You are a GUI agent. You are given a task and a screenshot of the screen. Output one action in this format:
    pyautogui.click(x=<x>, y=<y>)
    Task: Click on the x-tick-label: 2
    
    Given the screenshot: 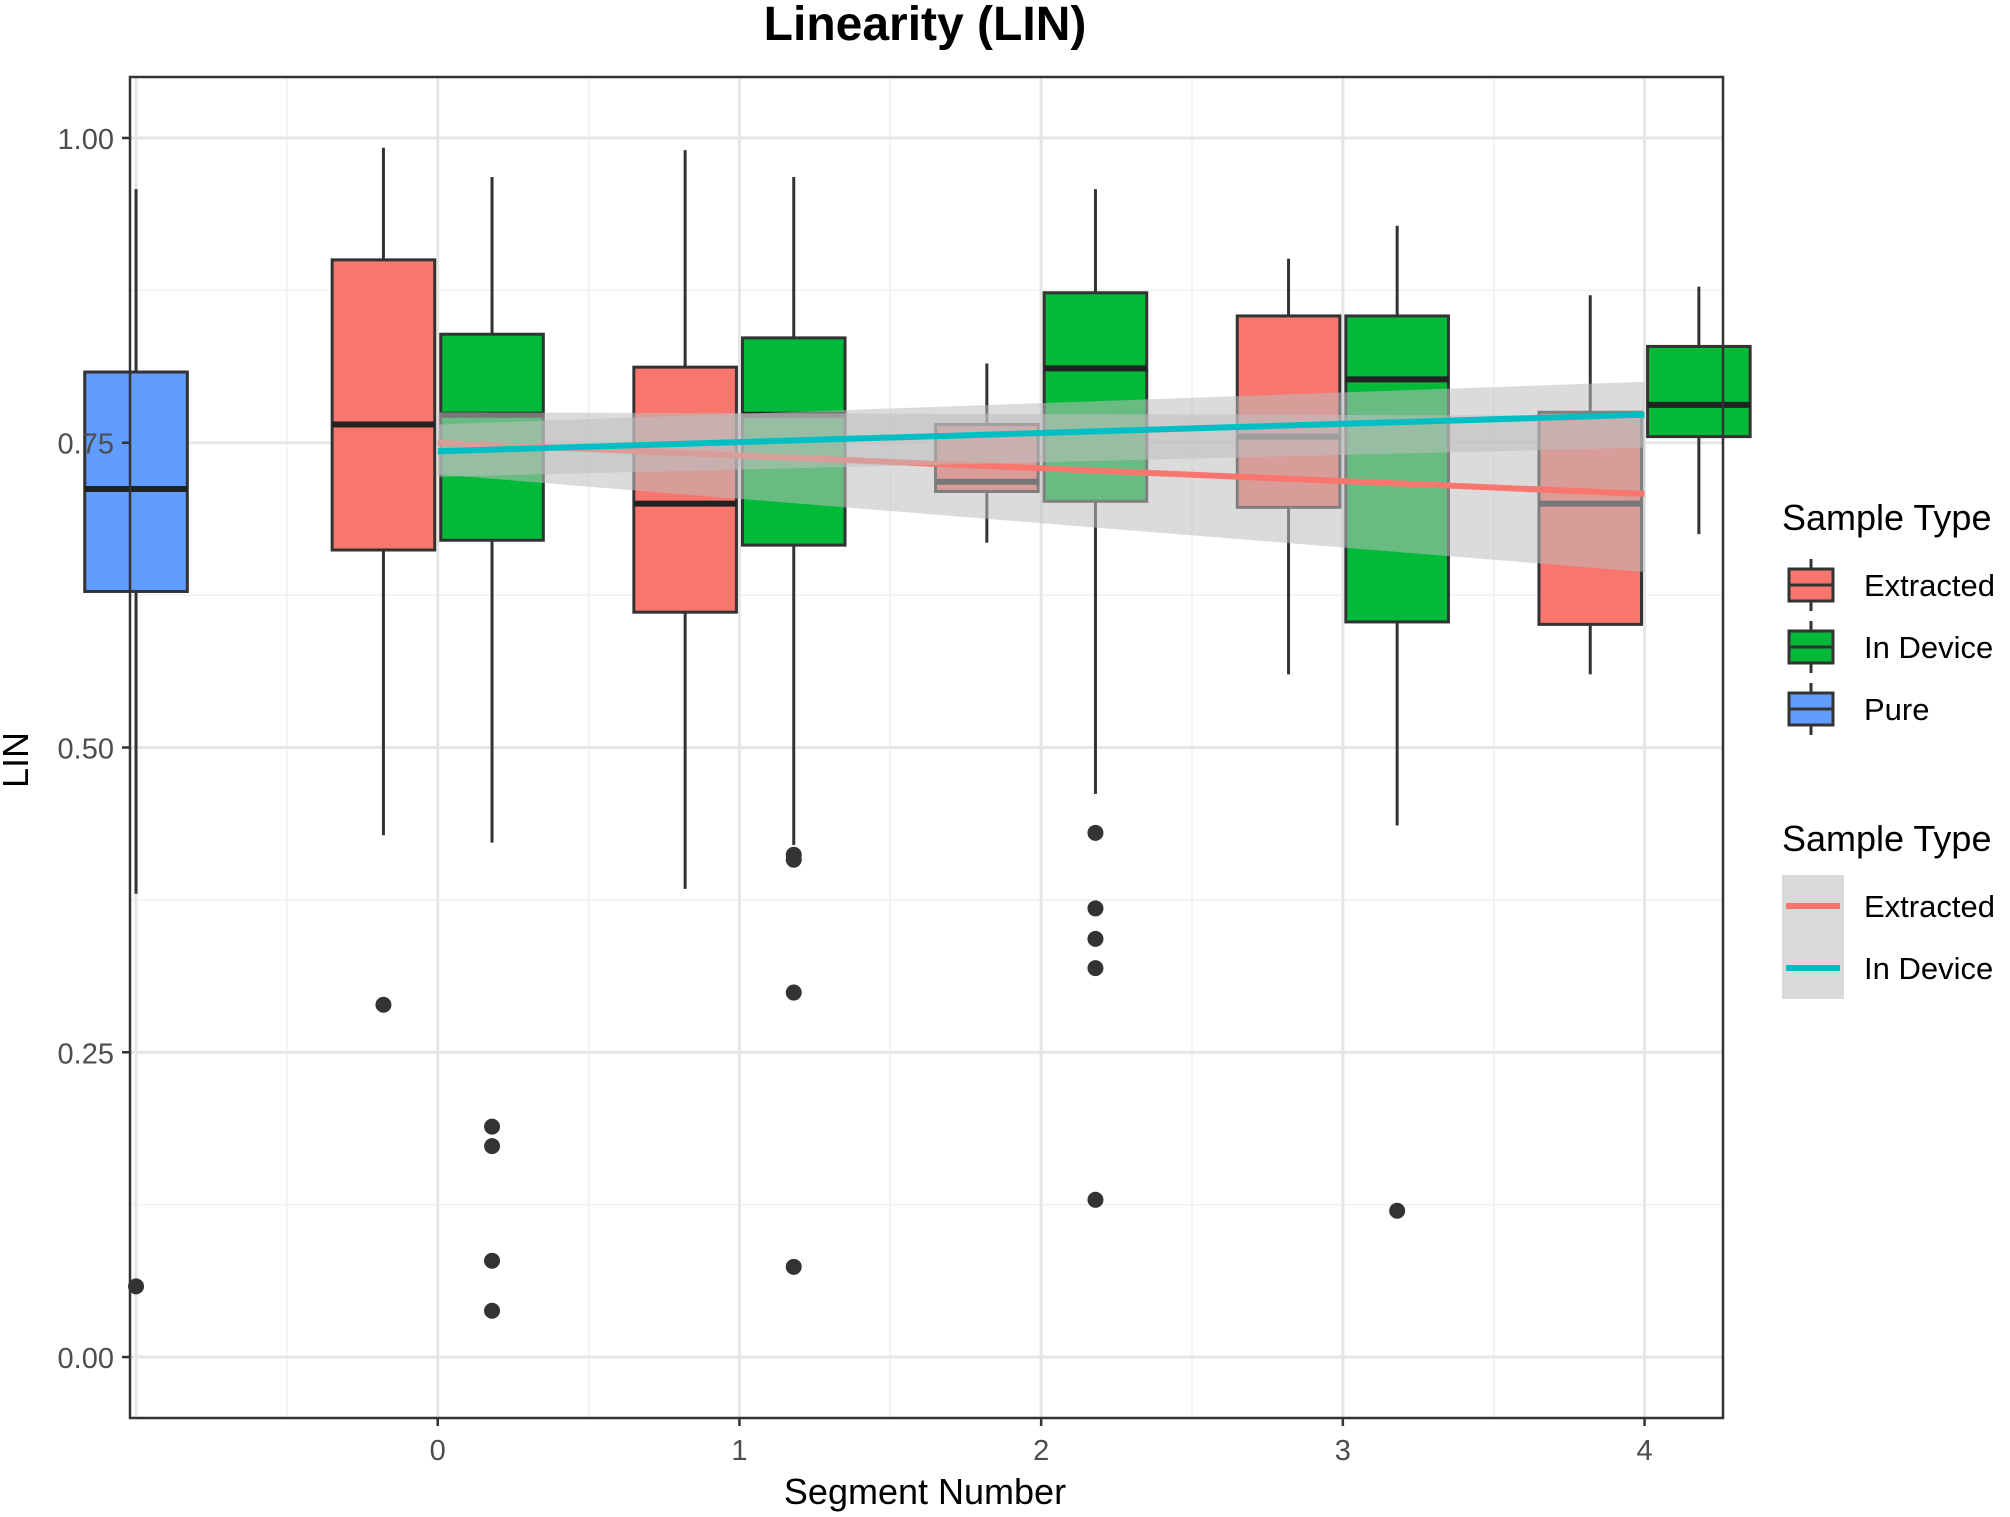 What is the action you would take?
    pyautogui.click(x=1041, y=1451)
    